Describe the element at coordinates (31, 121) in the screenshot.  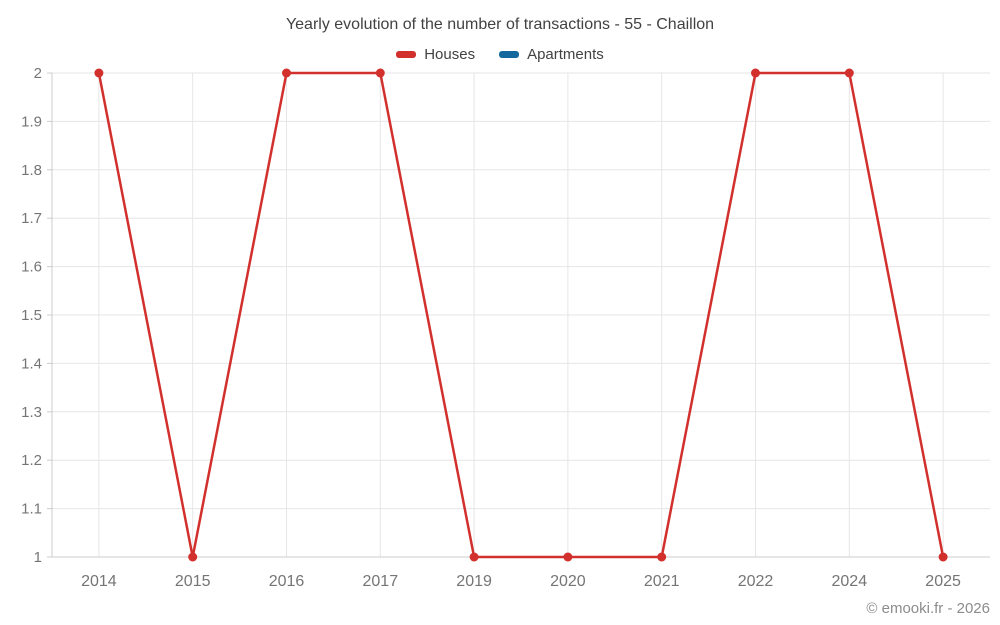
I see `y-axis-tick-label: 1.9` at that location.